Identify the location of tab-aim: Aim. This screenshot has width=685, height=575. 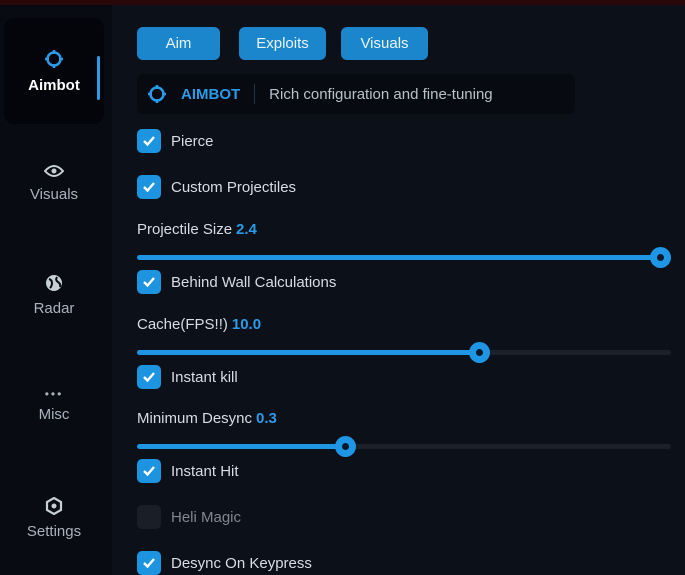
(178, 43).